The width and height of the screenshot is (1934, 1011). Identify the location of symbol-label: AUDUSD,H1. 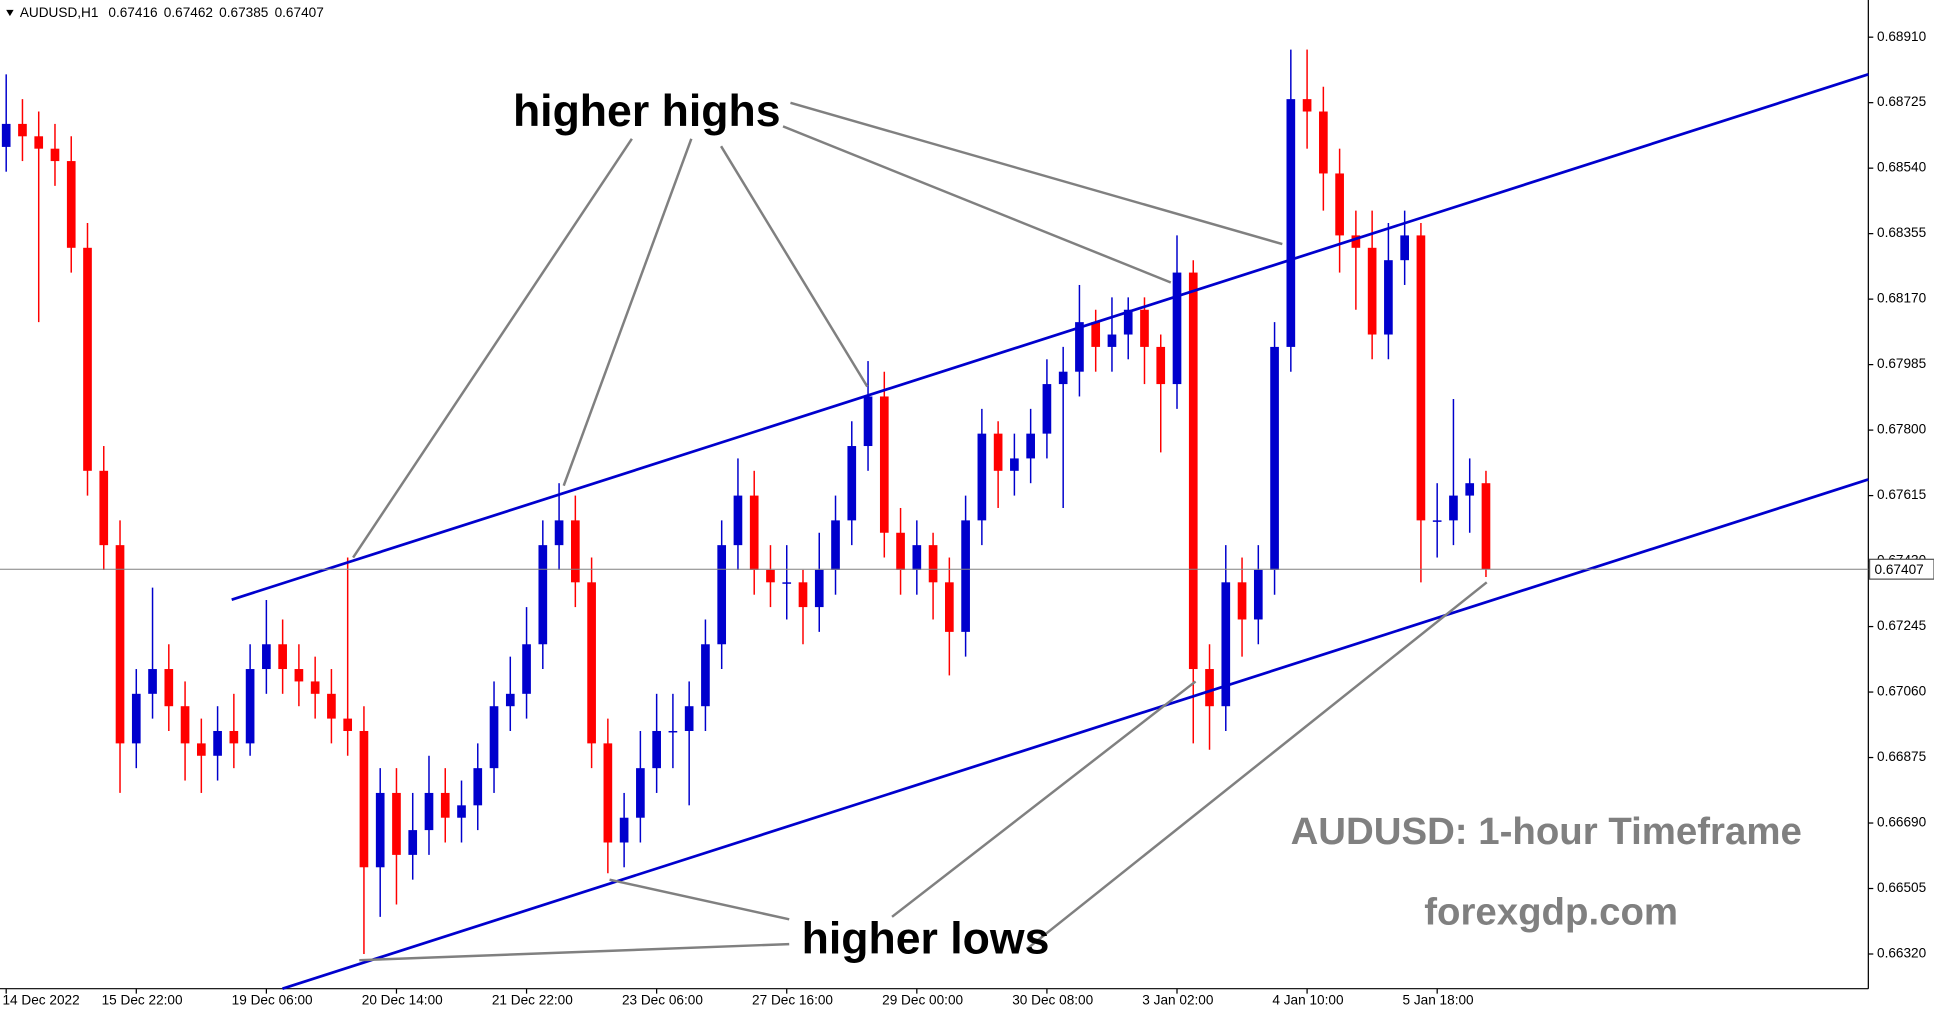
(59, 12).